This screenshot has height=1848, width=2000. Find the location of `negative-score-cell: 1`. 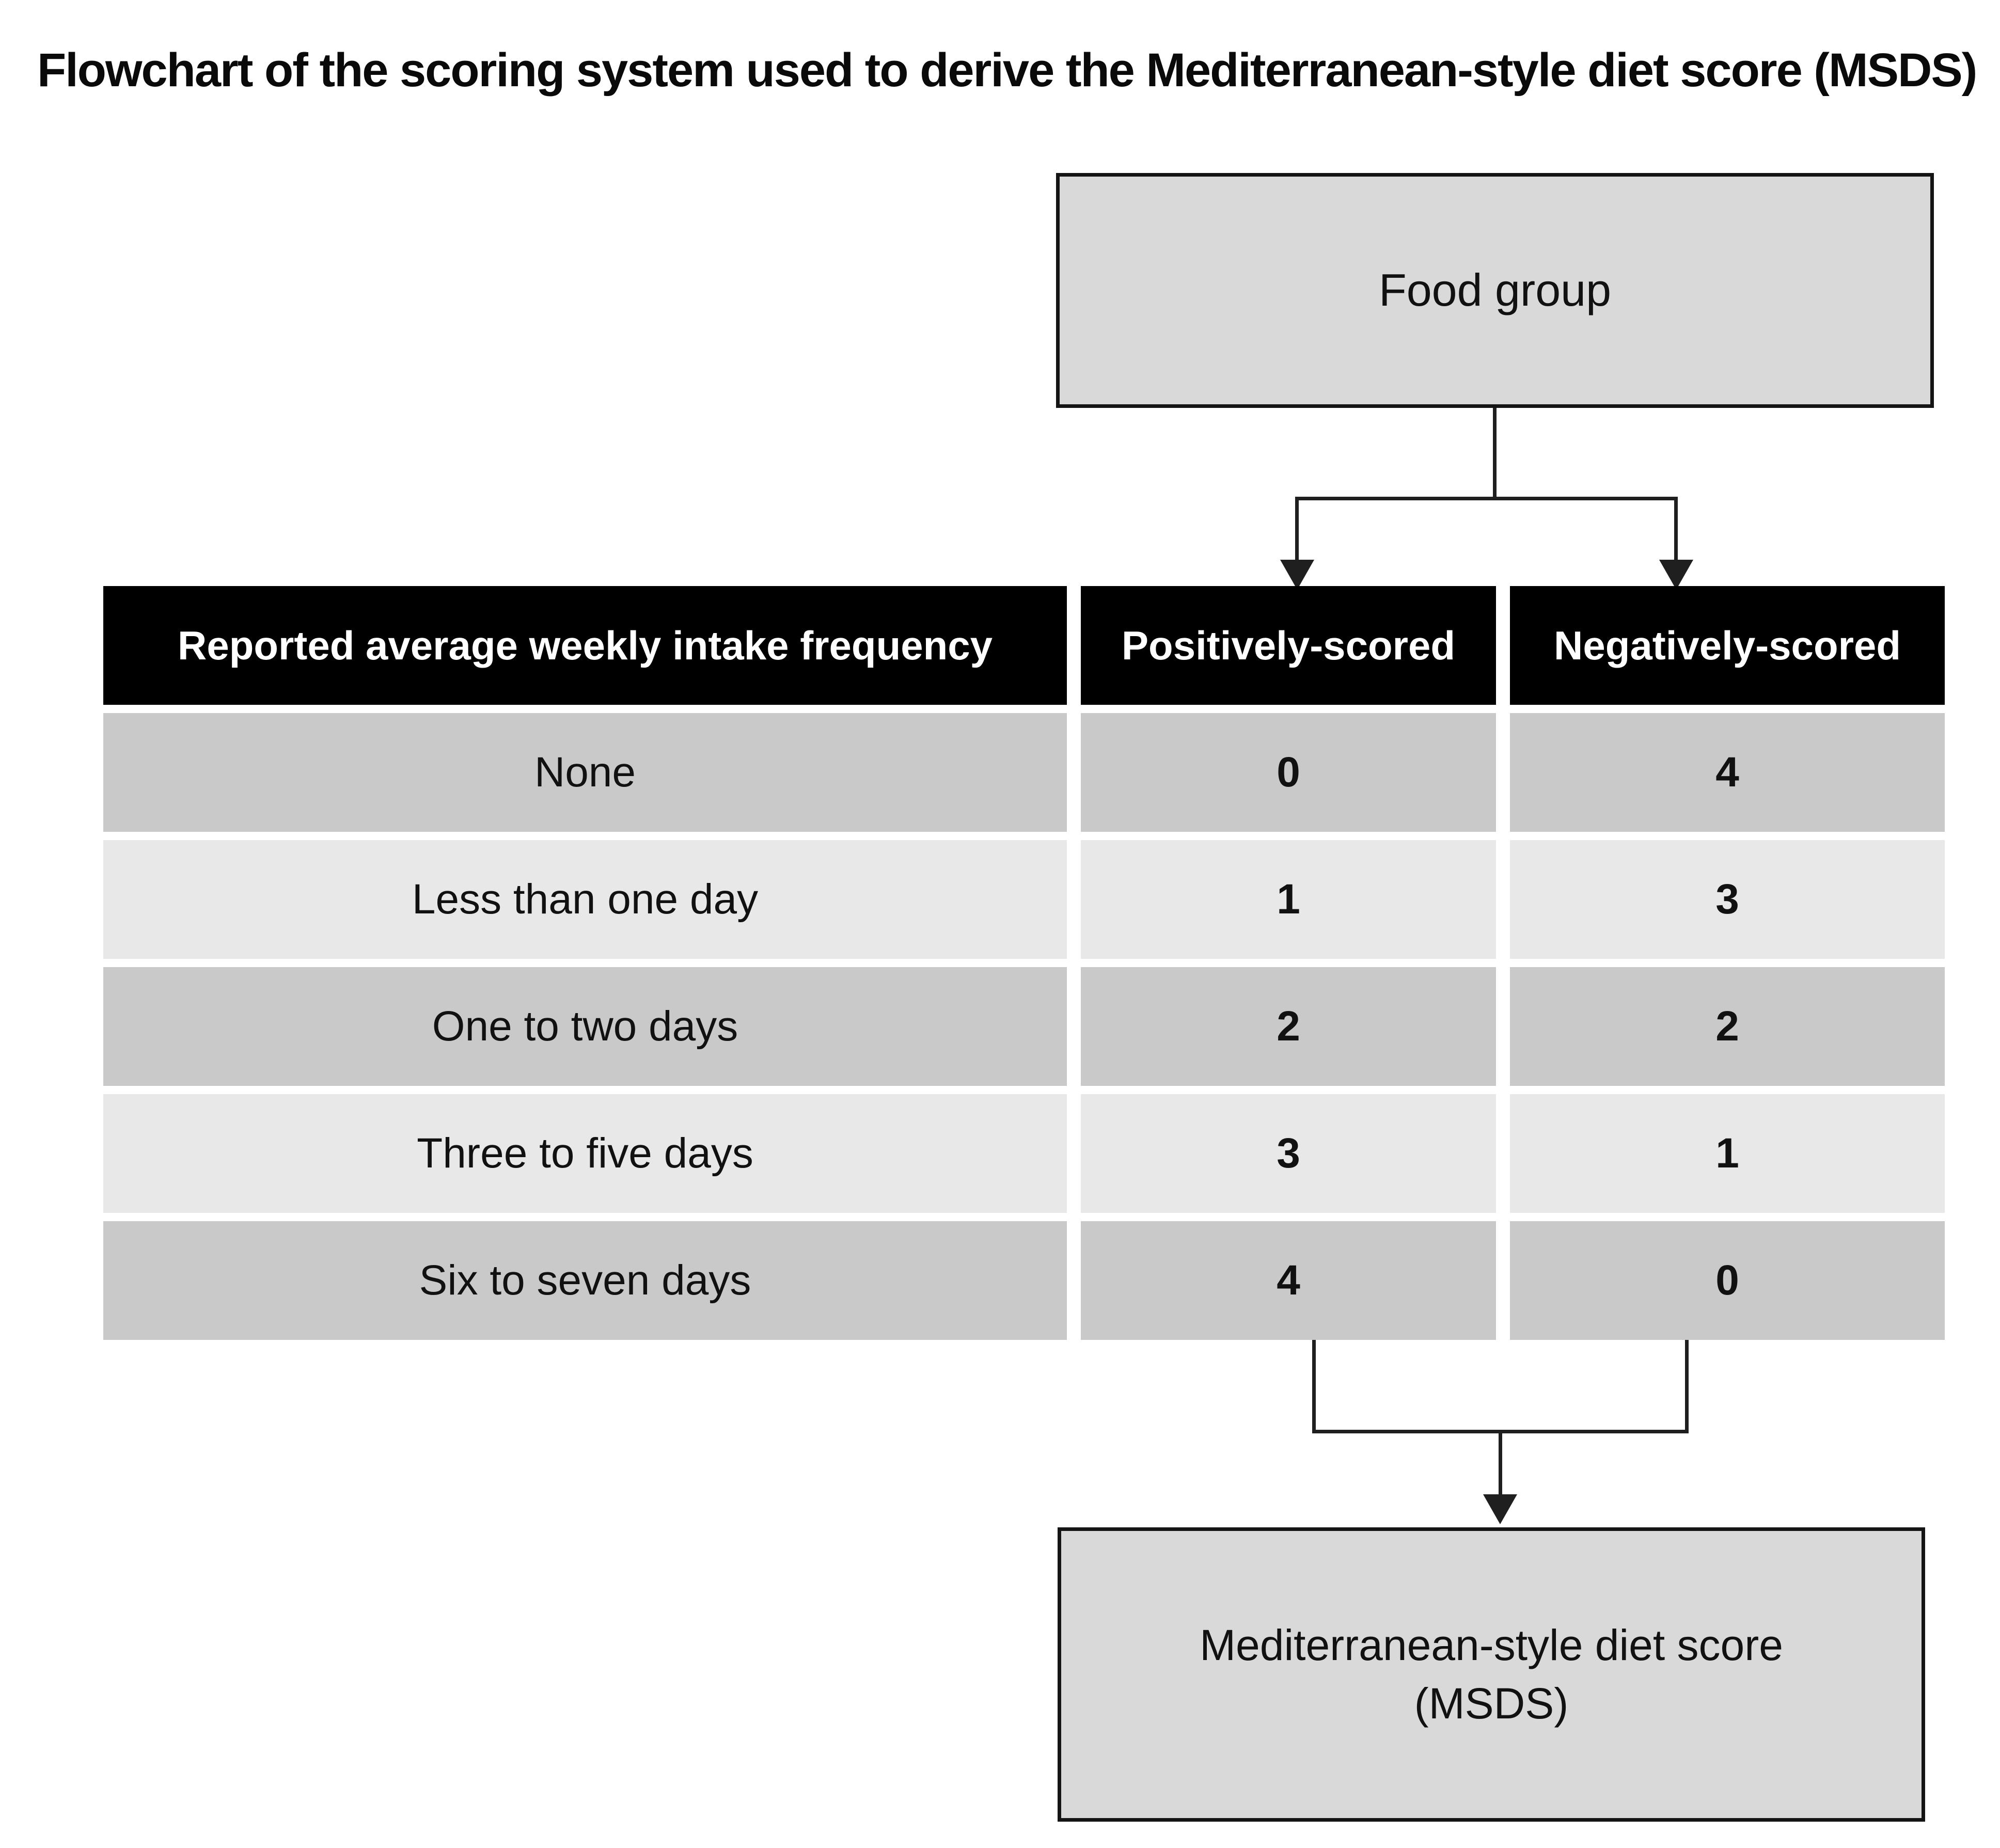

negative-score-cell: 1 is located at coordinates (1727, 1153).